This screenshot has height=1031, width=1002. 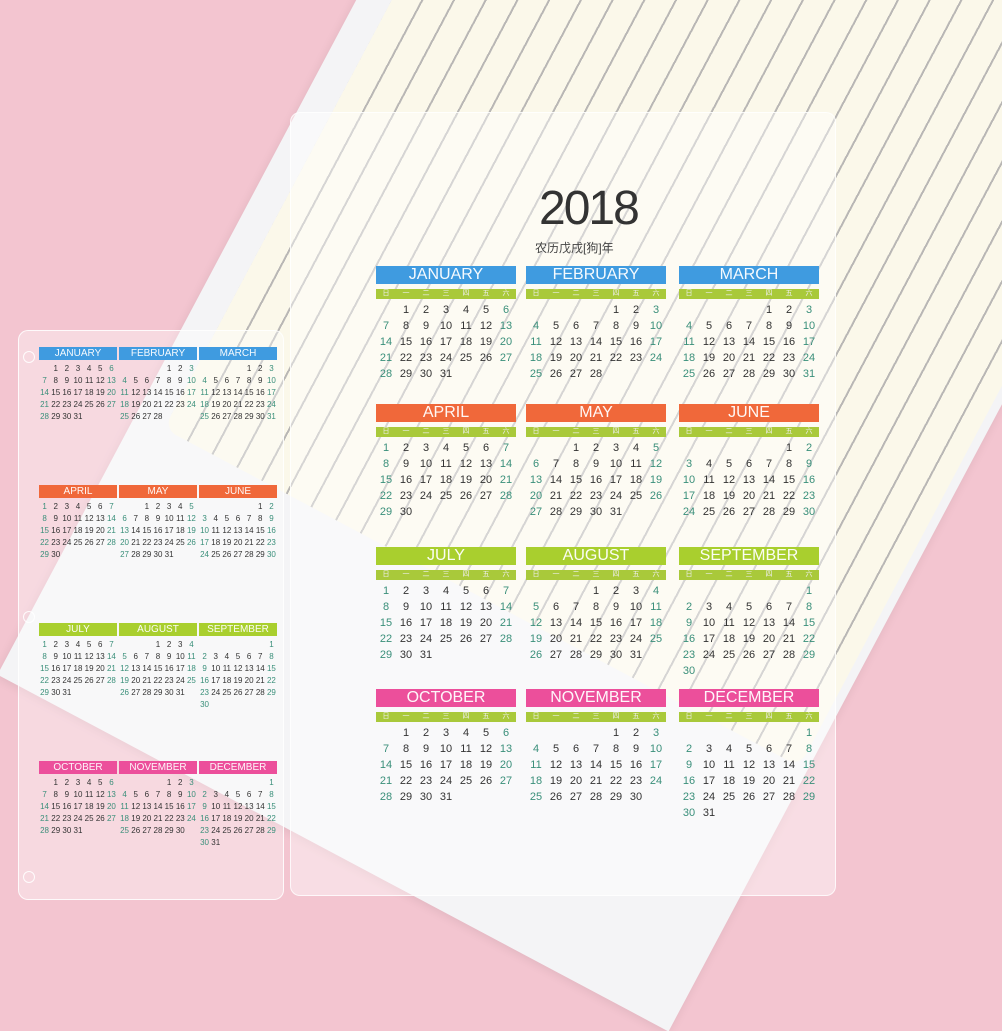 What do you see at coordinates (749, 431) in the screenshot?
I see `weekday-label: 三` at bounding box center [749, 431].